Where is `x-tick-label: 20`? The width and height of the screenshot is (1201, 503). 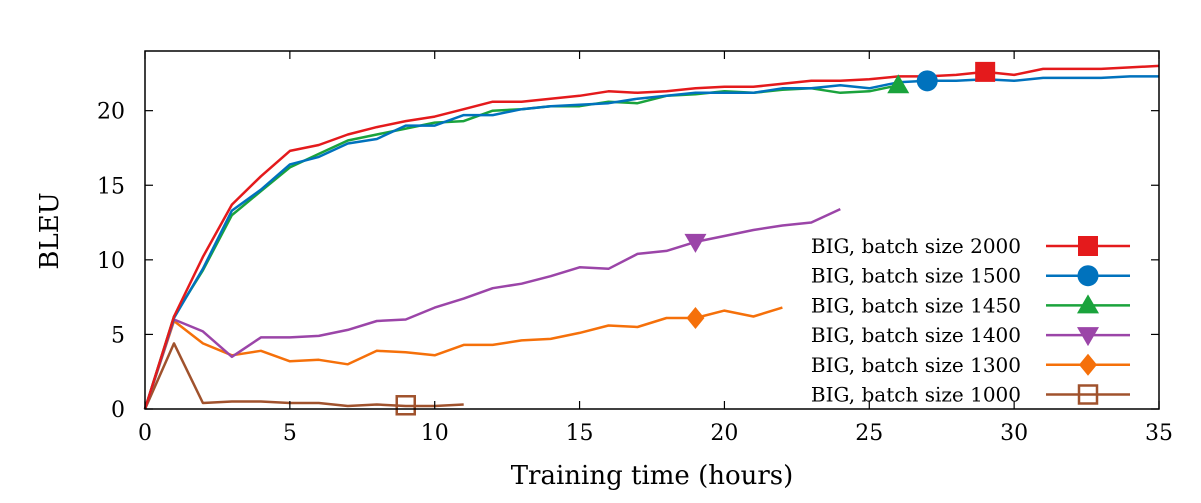
x-tick-label: 20 is located at coordinates (724, 433).